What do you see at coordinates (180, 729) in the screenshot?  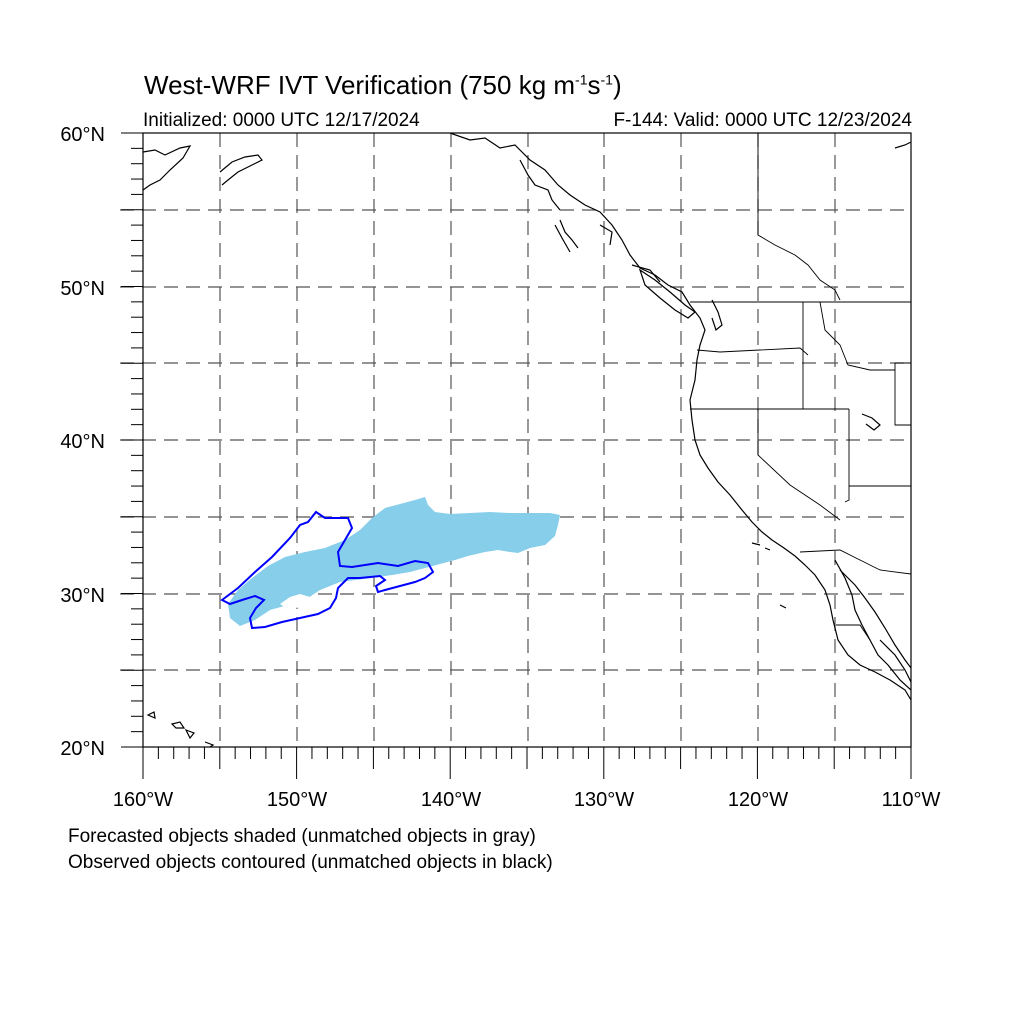 I see `hawaiian-islands` at bounding box center [180, 729].